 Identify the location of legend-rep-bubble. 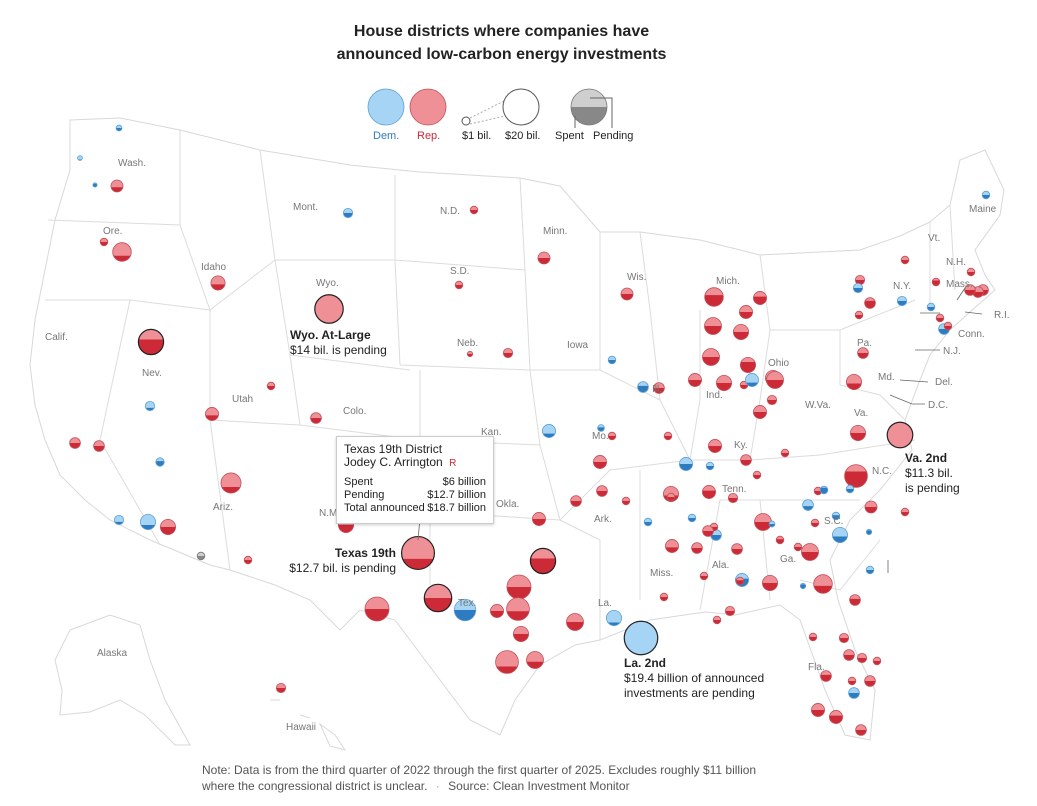
(428, 107).